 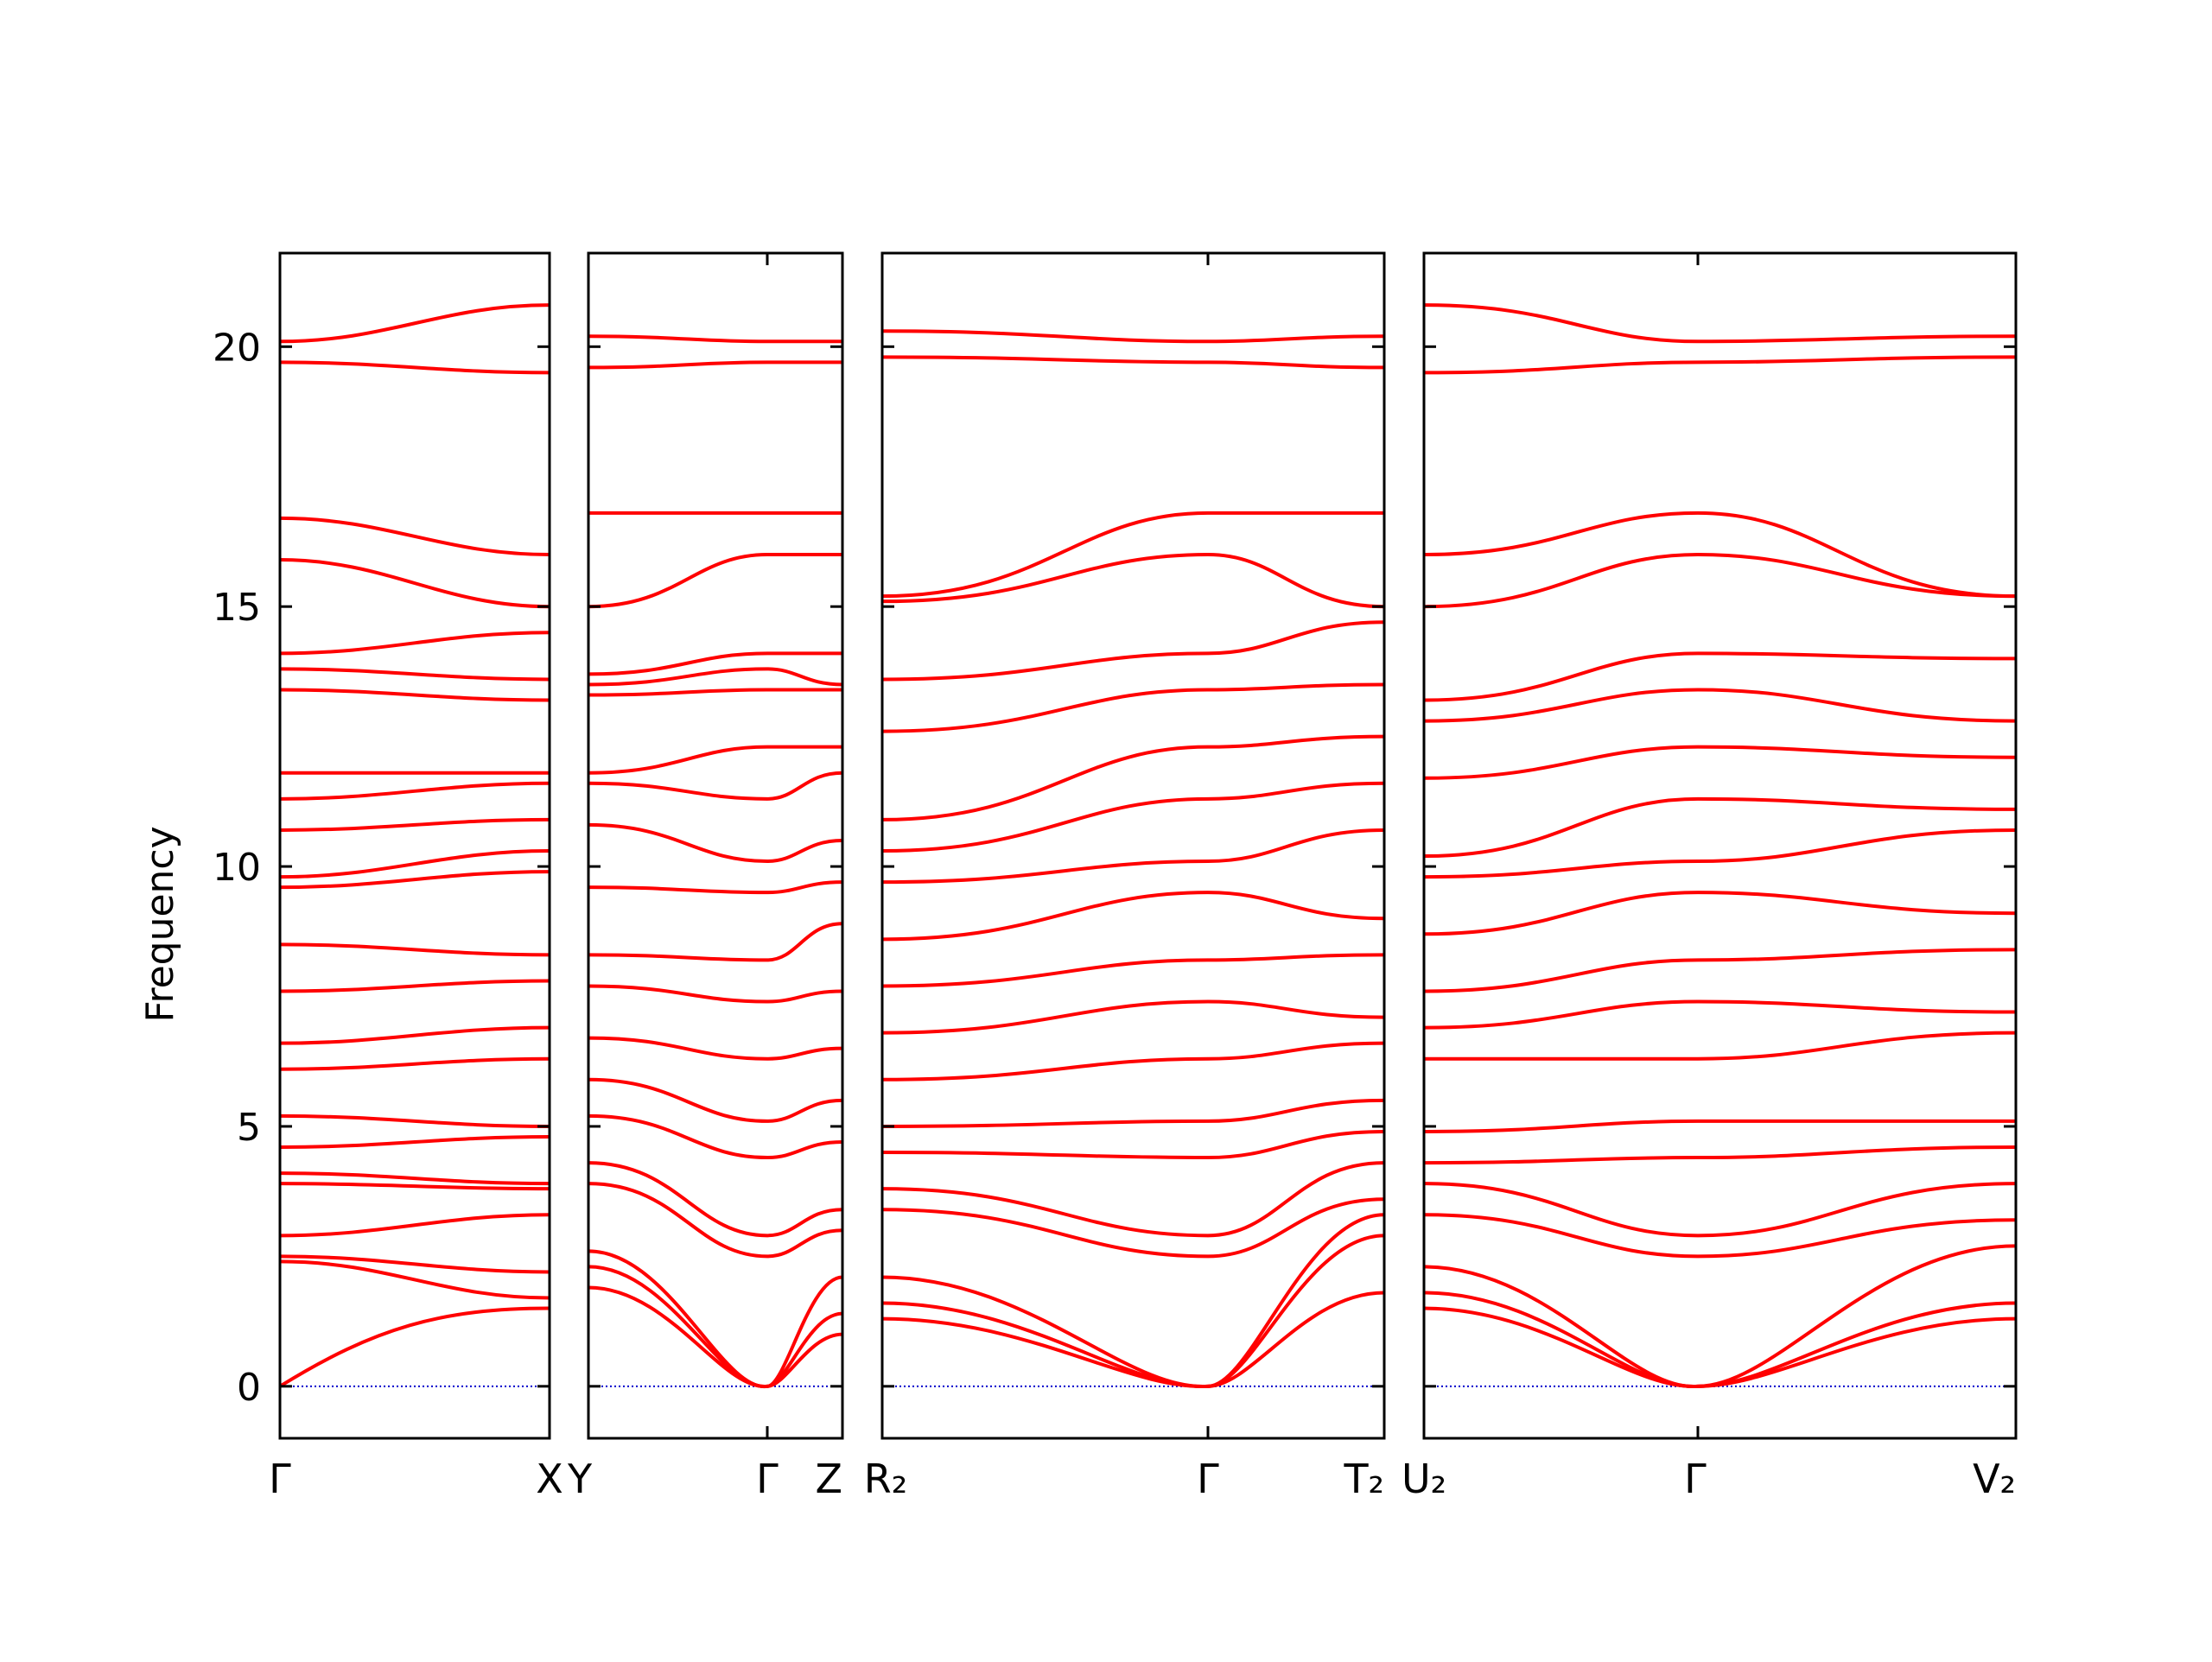 What do you see at coordinates (160, 924) in the screenshot?
I see `y-axis-label: Frequency` at bounding box center [160, 924].